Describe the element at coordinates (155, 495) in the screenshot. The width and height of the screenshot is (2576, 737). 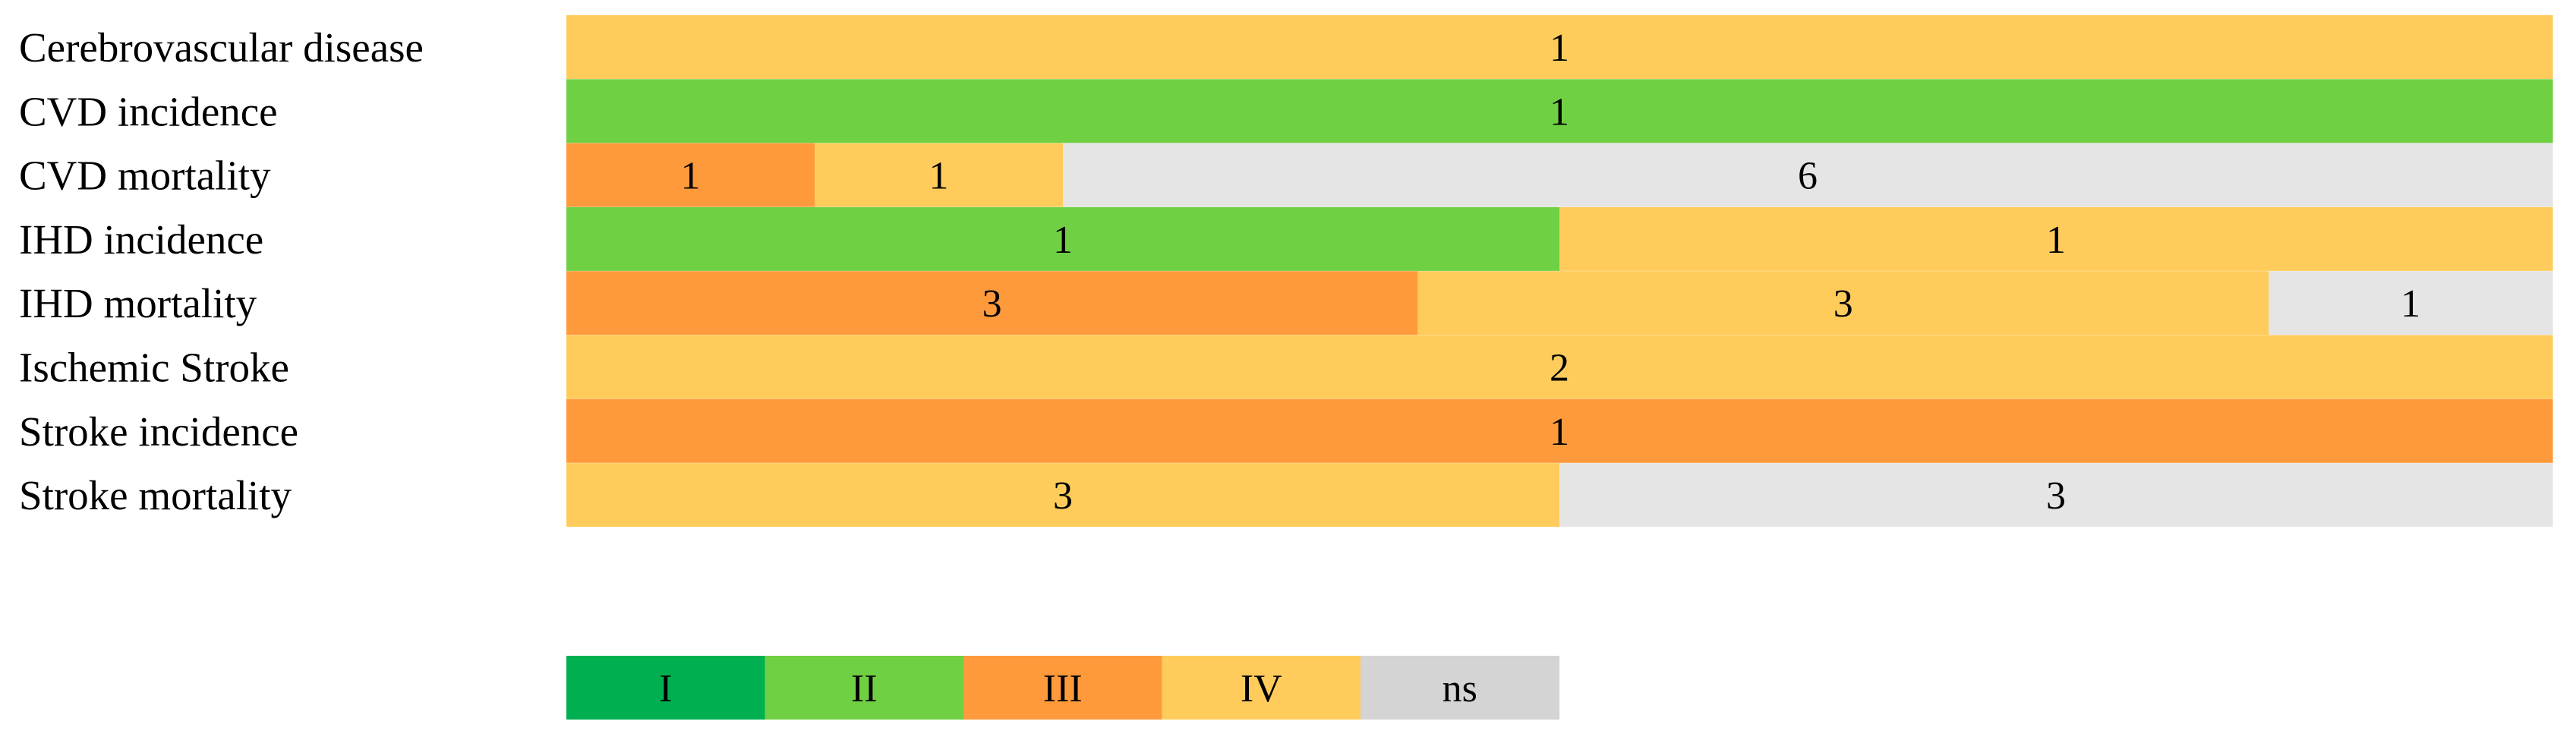
I see `row-label-stroke-mortality: Stroke mortality` at that location.